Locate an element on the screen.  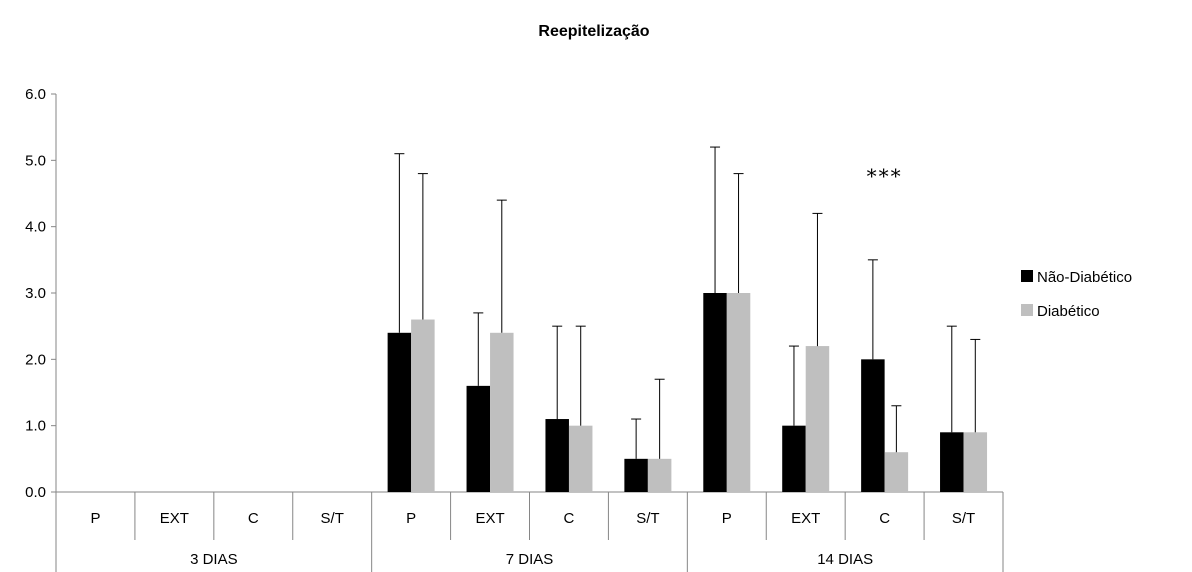
legend-label: Não-Diabético is located at coordinates (1084, 277).